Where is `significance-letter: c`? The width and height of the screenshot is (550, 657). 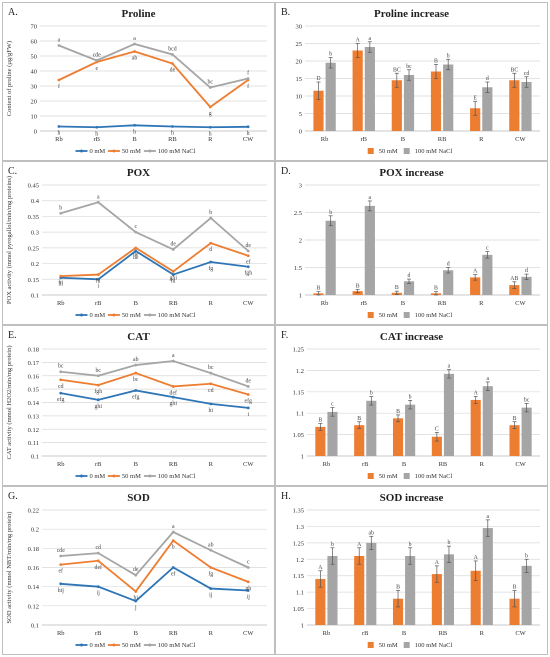 significance-letter: c is located at coordinates (487, 249).